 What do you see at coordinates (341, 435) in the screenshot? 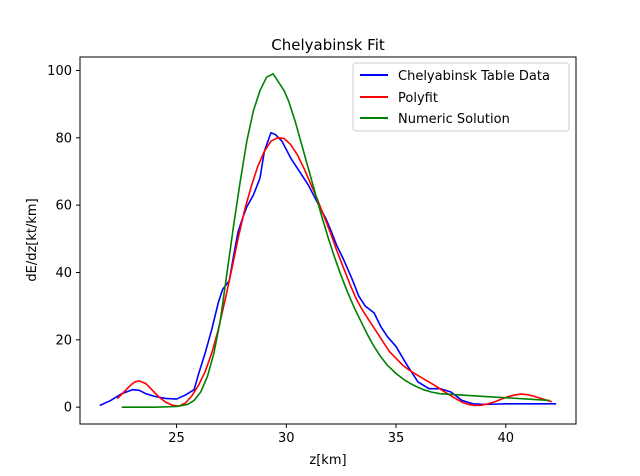
I see `x-axis: 25 30 35 40` at bounding box center [341, 435].